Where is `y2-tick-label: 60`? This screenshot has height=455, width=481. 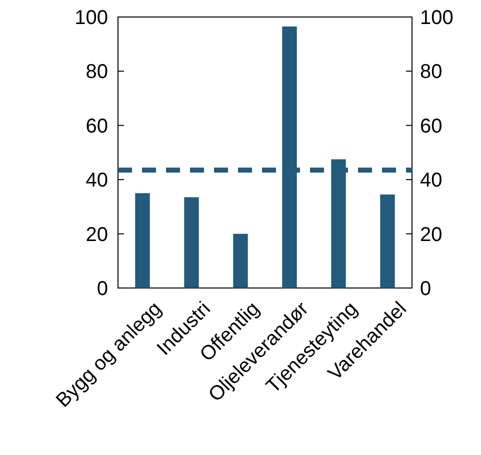 y2-tick-label: 60 is located at coordinates (431, 126).